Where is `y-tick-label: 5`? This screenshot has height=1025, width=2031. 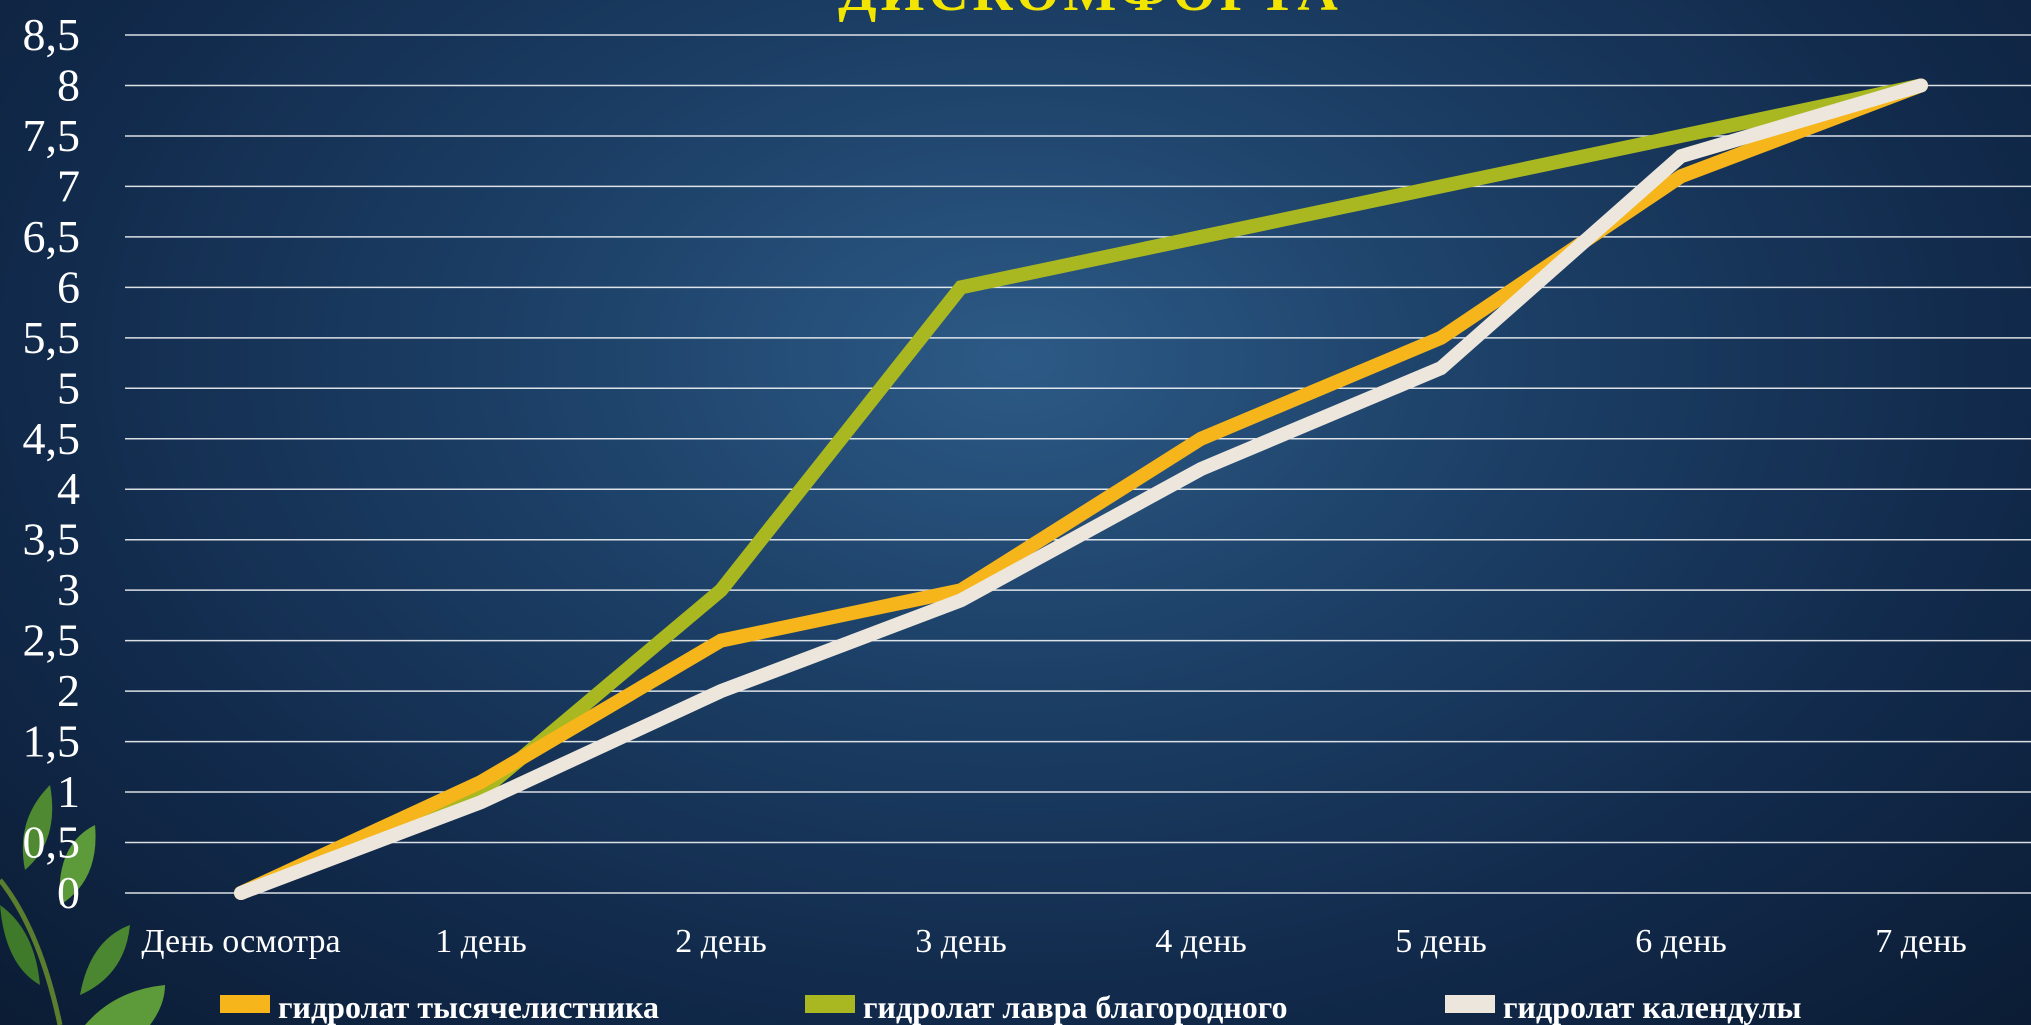 y-tick-label: 5 is located at coordinates (68, 387).